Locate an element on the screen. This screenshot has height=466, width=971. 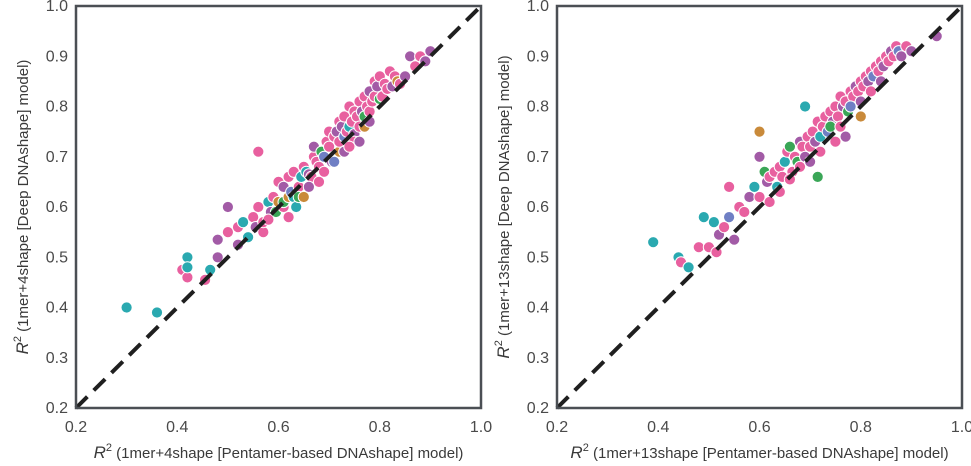
y-axis-label: R2 (1mer+13shape [Deep DNAshape] model) is located at coordinates (503, 206).